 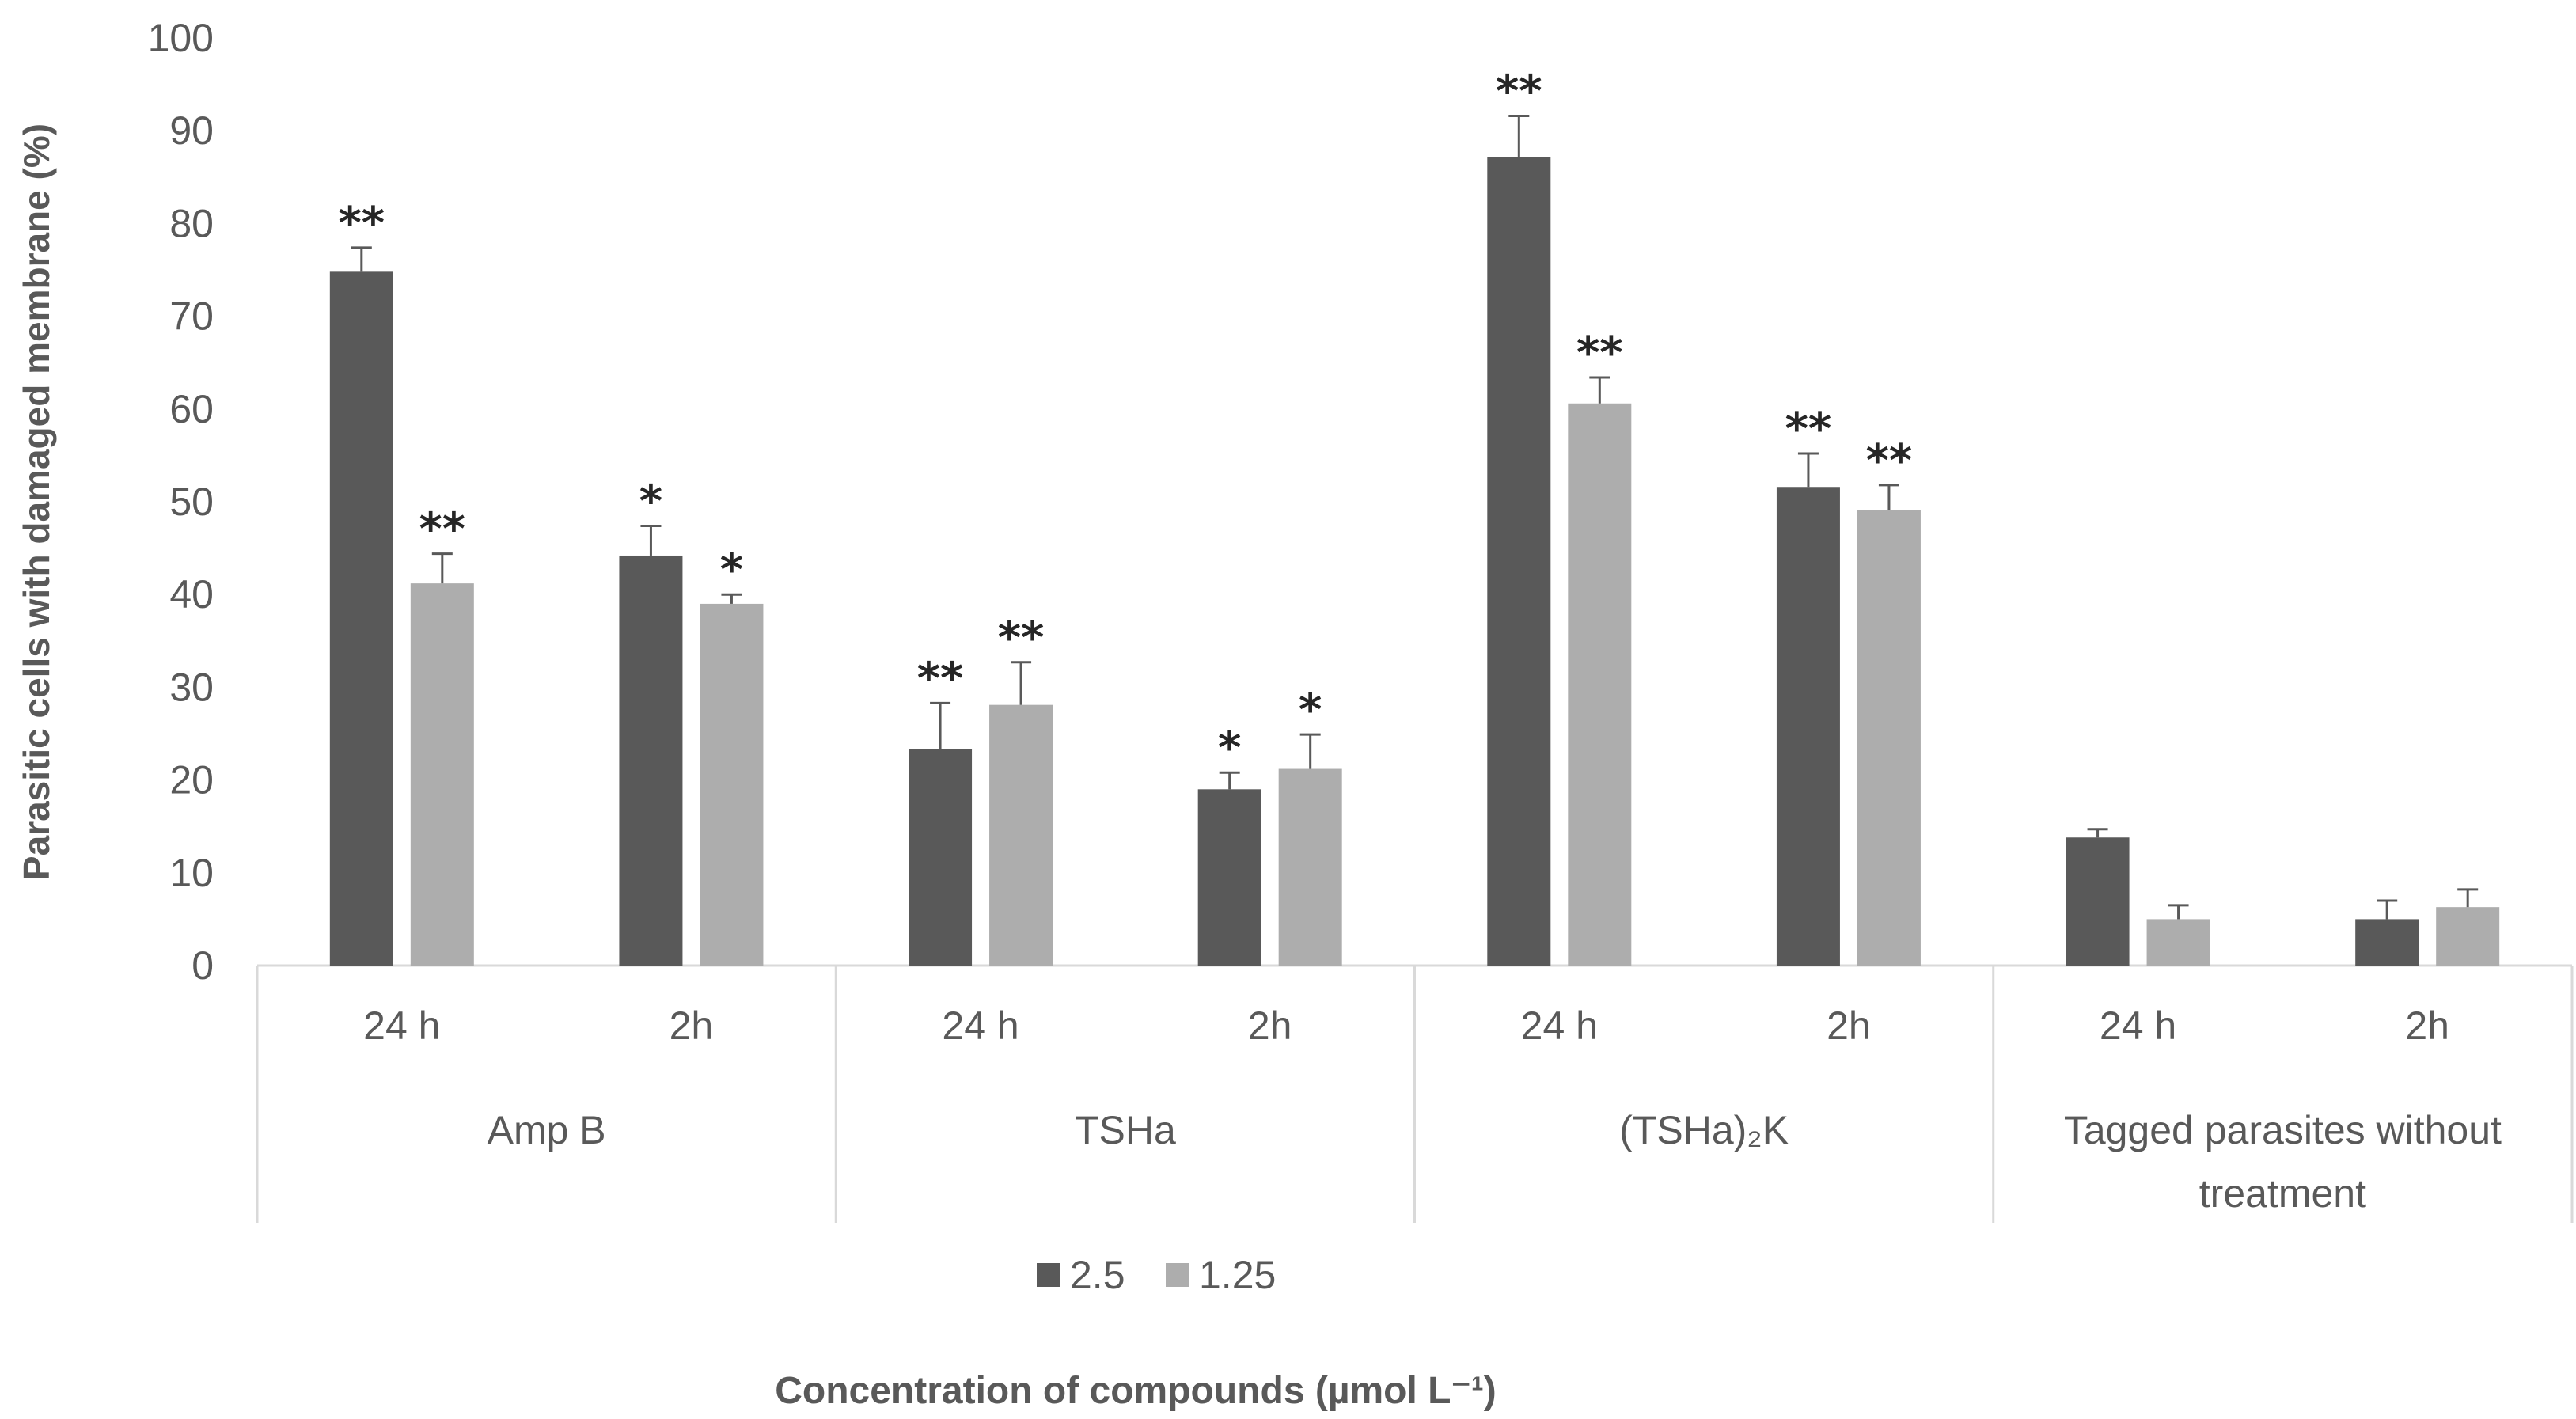 I want to click on y-tick-label: 70, so click(x=191, y=316).